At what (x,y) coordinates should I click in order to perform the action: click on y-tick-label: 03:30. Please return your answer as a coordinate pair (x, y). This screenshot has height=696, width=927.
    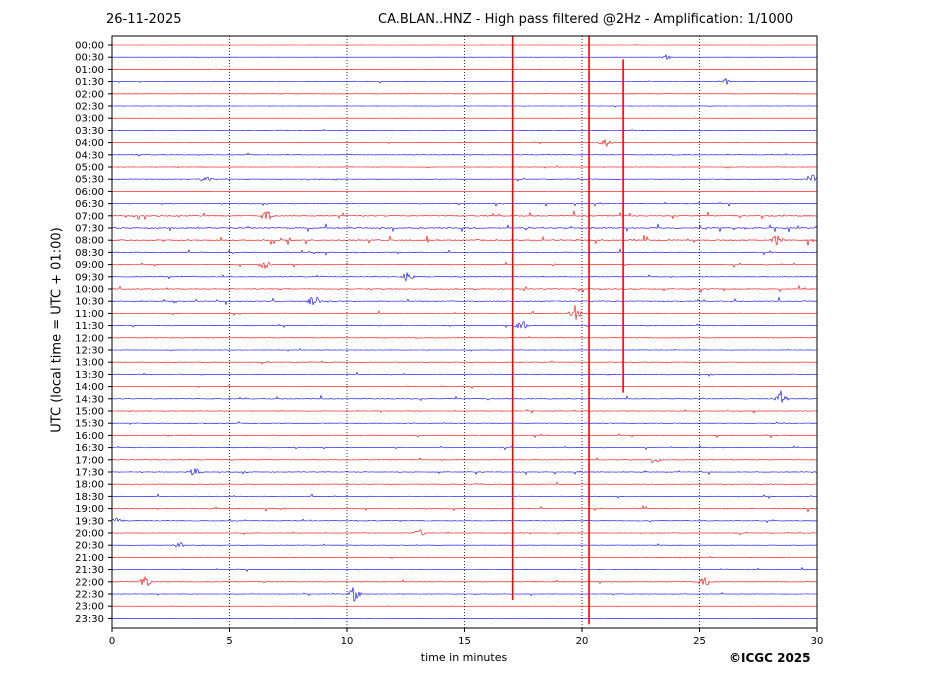
    Looking at the image, I should click on (89, 131).